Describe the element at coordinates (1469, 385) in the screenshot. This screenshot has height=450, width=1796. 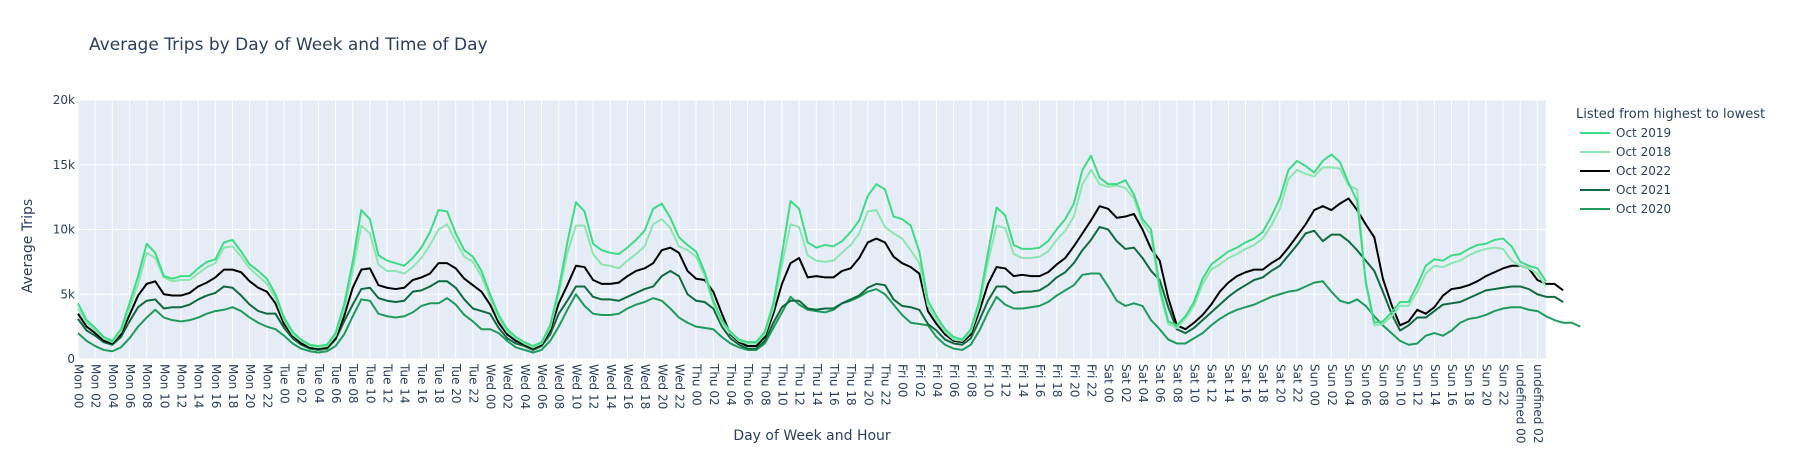
I see `x-tick-label: Sun 18` at that location.